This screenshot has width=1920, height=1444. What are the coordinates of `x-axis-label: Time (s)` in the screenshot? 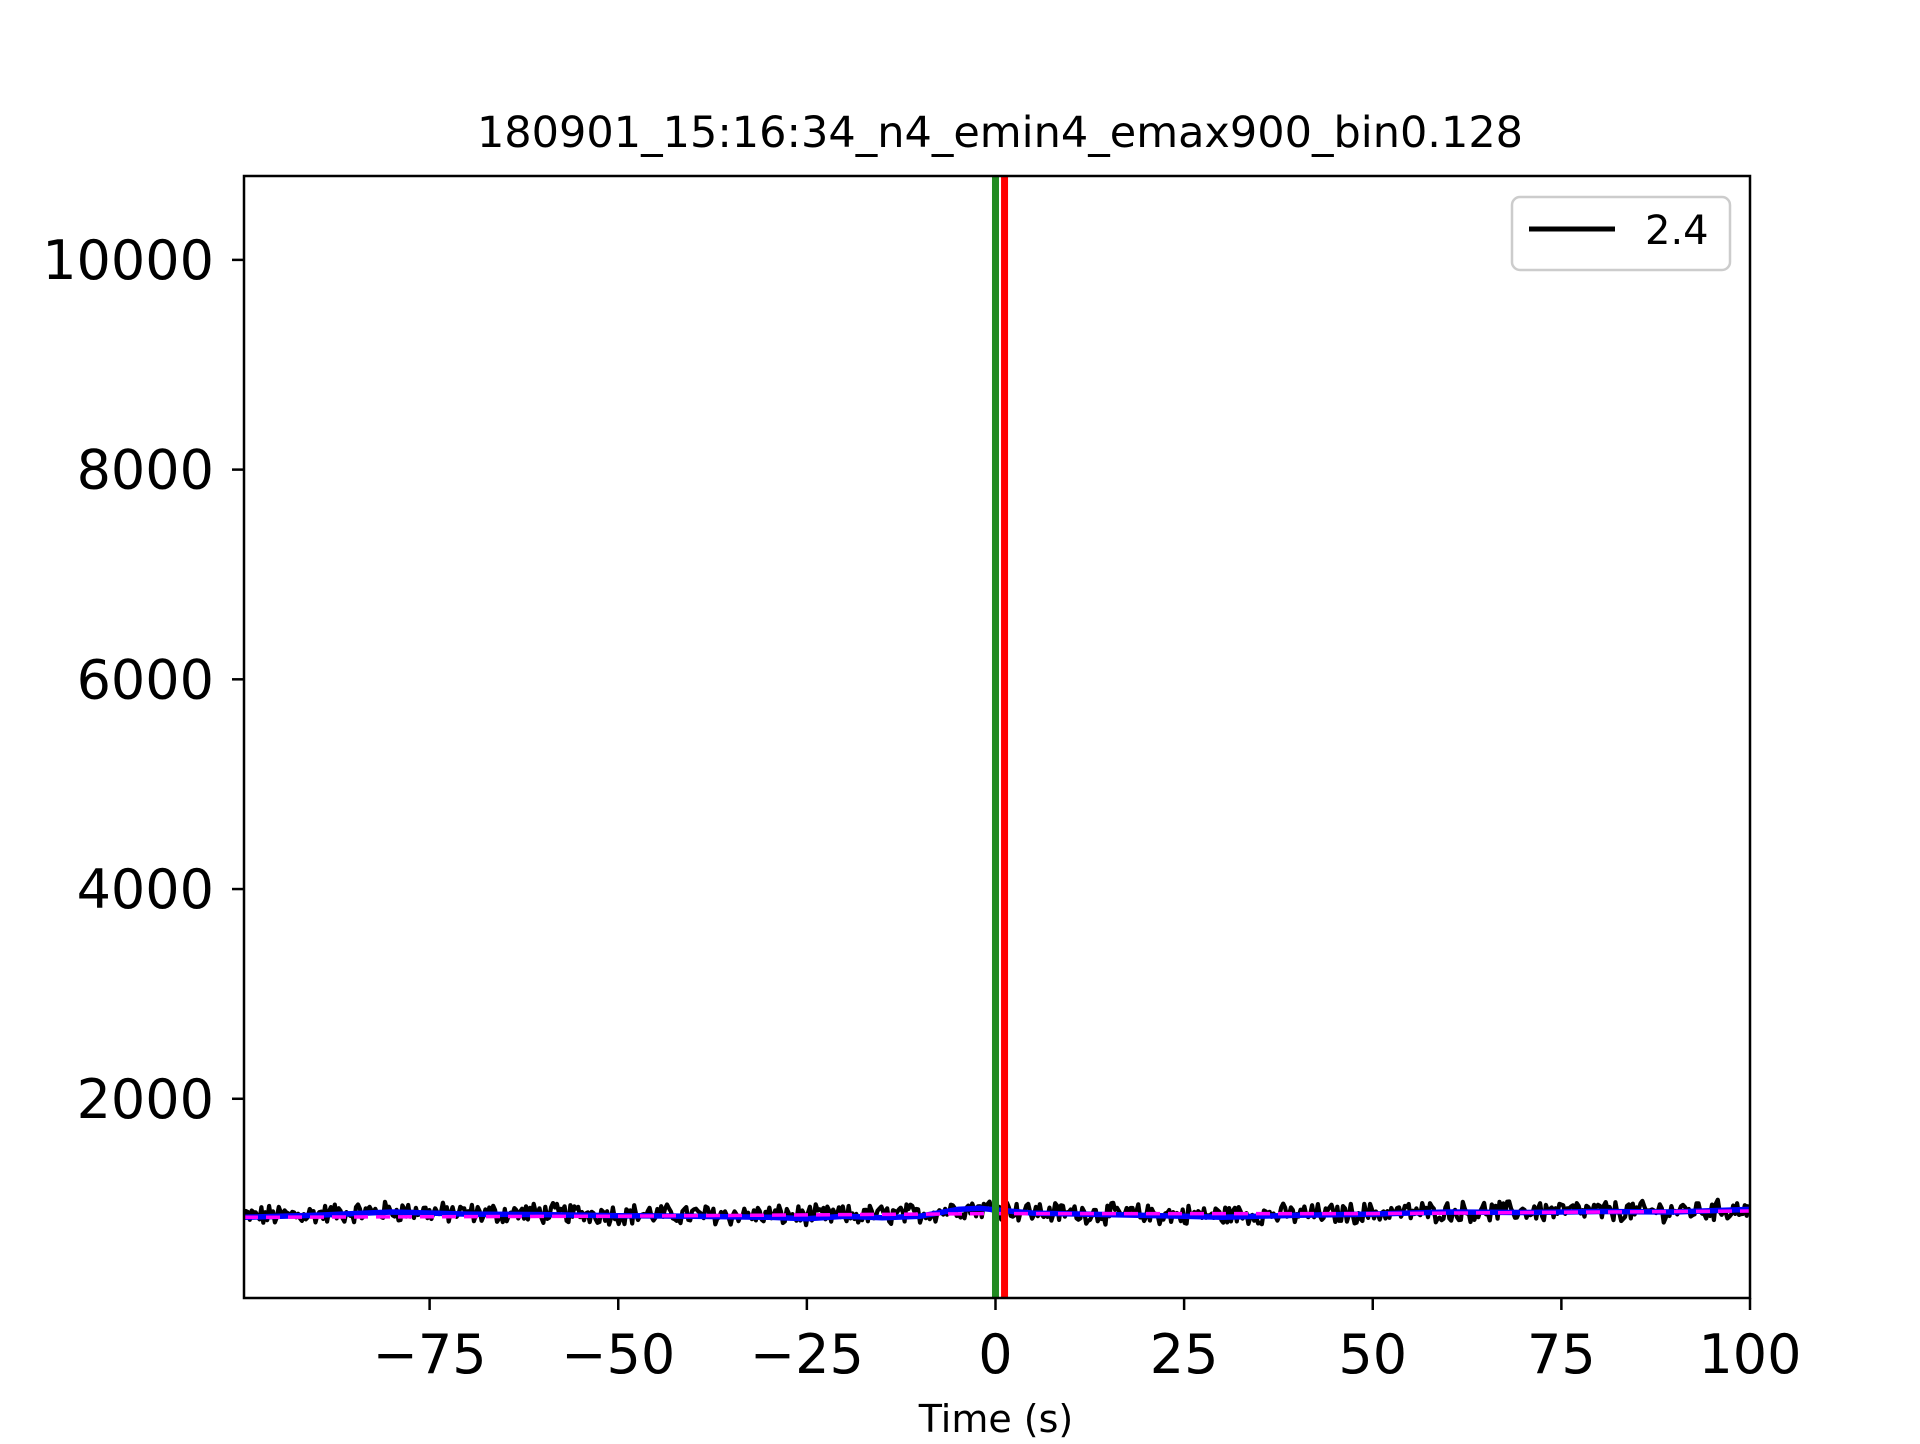 It's located at (996, 1418).